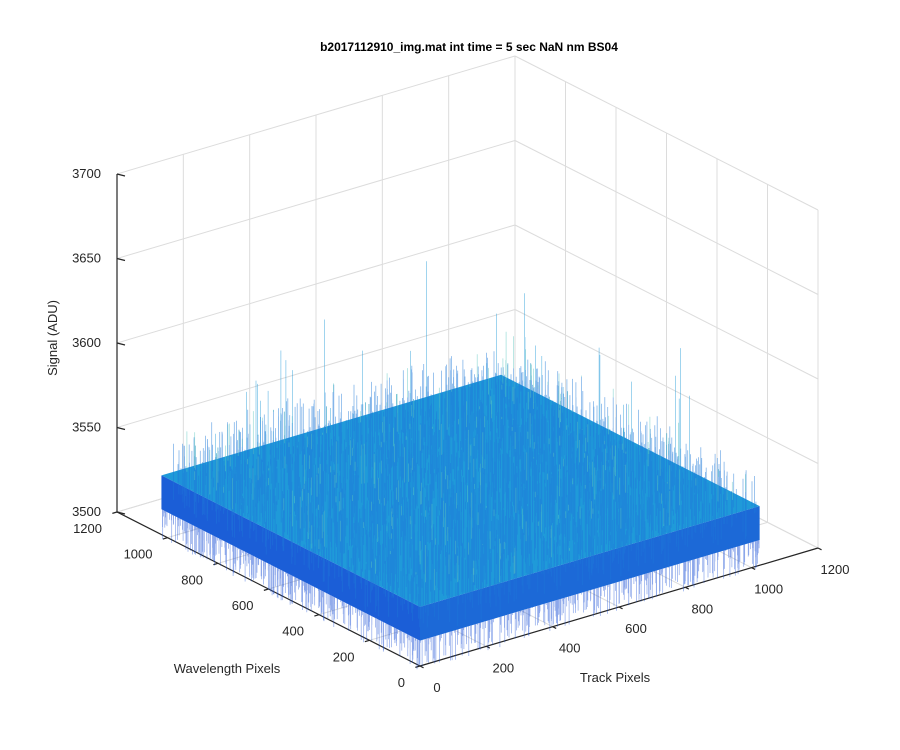 The width and height of the screenshot is (900, 750). I want to click on x-tick-label: 800, so click(702, 608).